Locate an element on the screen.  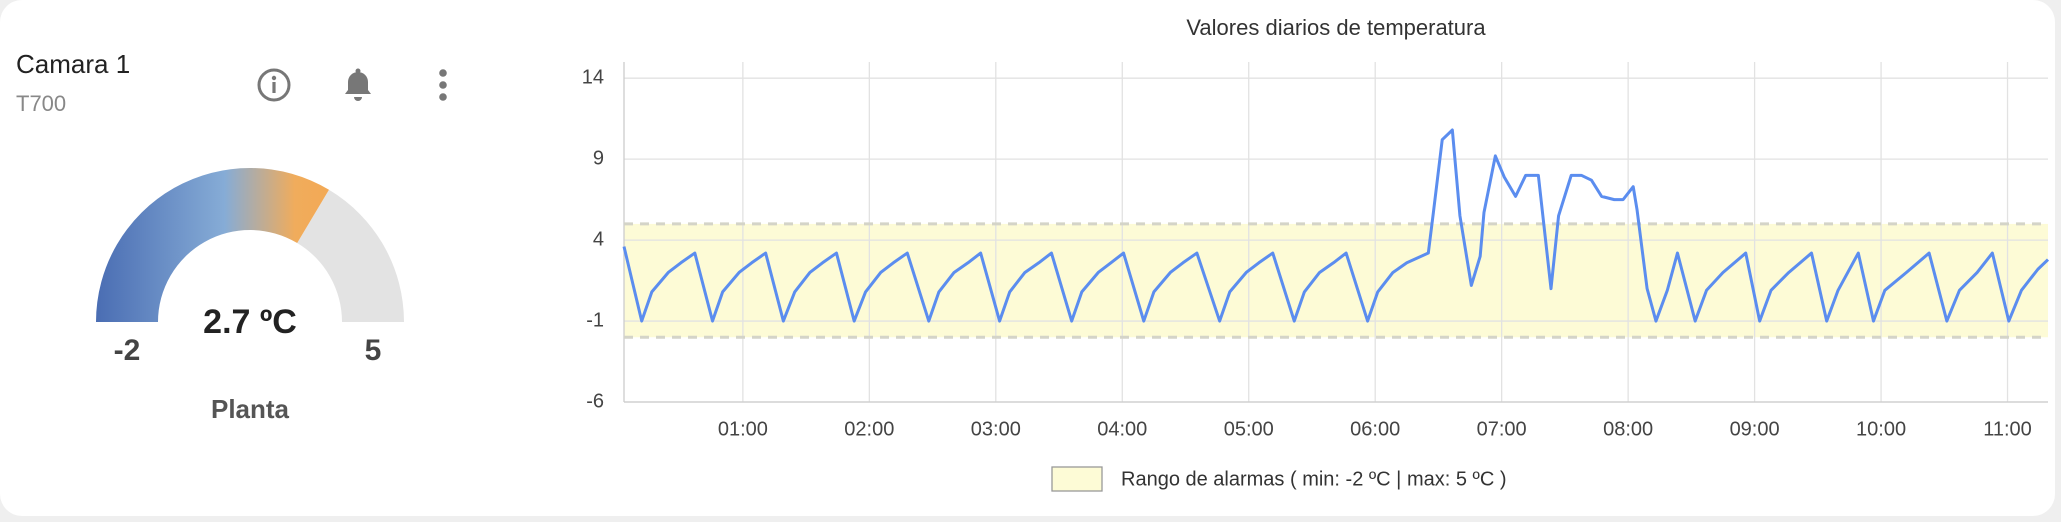
x-tick-label: 06:00 is located at coordinates (1375, 429).